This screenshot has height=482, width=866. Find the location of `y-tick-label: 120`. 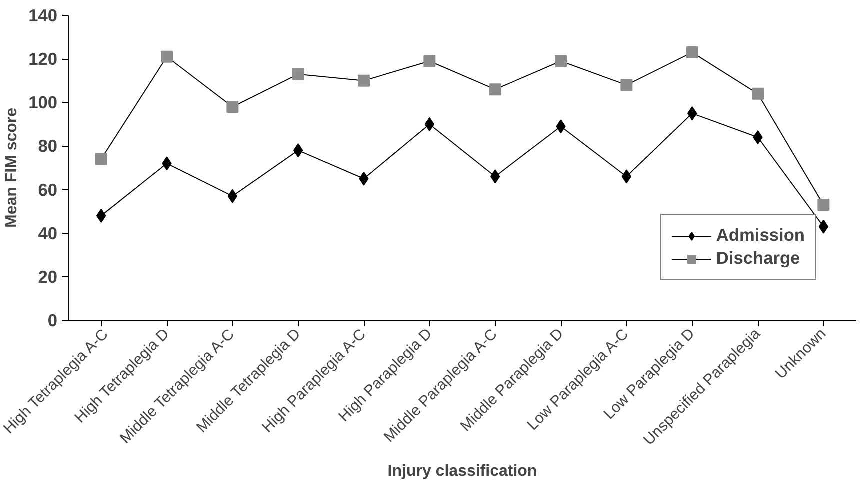

y-tick-label: 120 is located at coordinates (43, 59).